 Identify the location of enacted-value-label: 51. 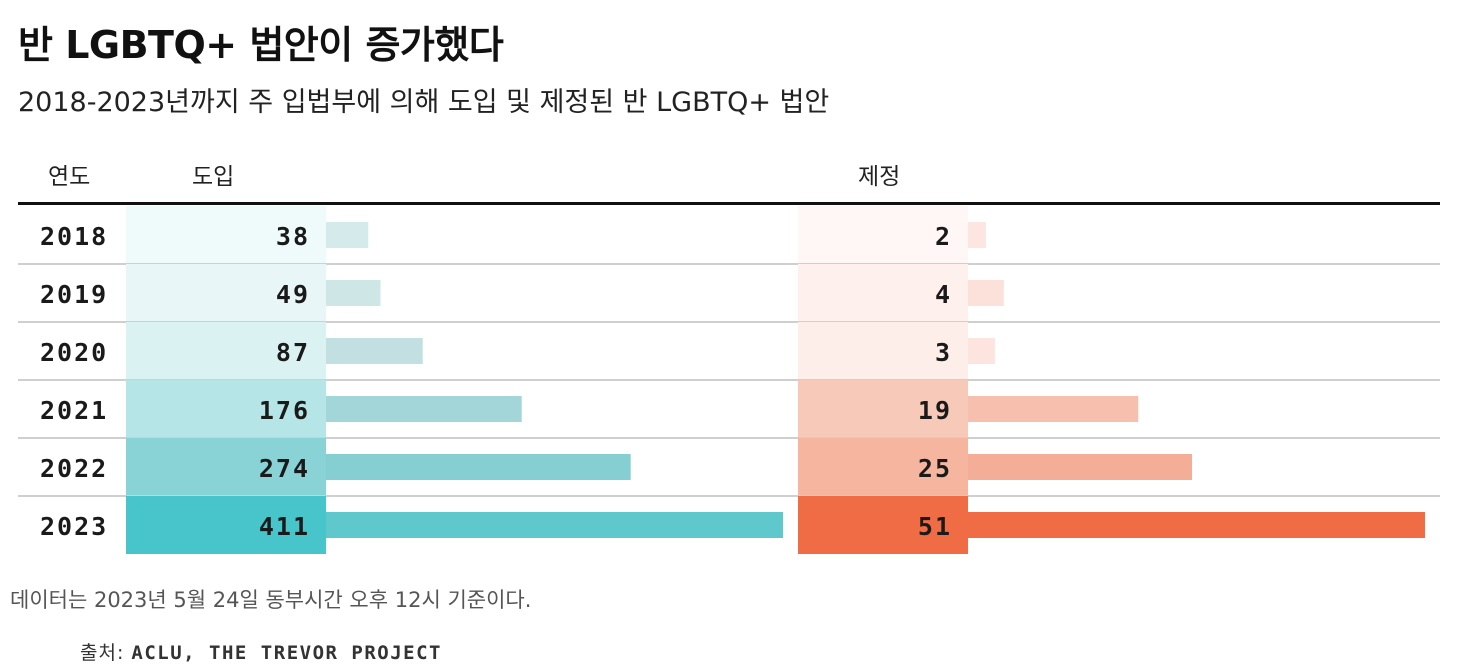
(935, 526).